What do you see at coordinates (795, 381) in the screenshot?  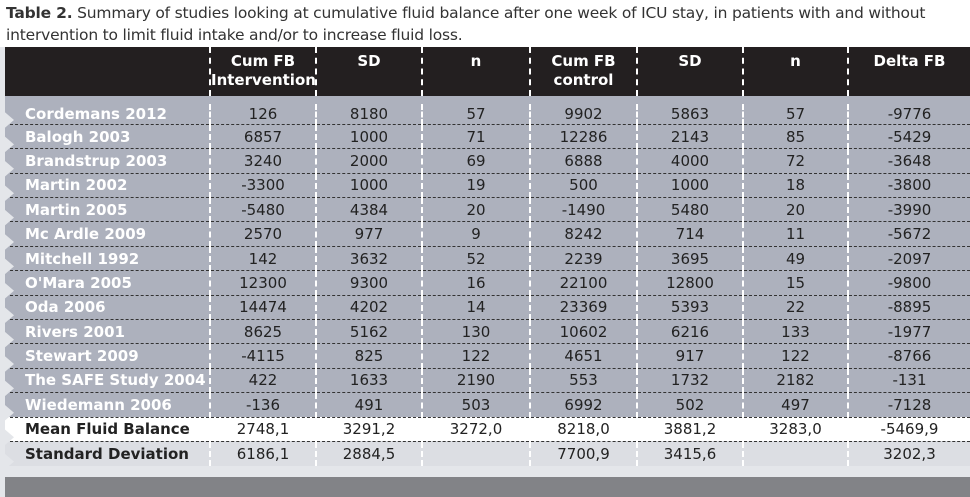 I see `table-cell: 2182` at bounding box center [795, 381].